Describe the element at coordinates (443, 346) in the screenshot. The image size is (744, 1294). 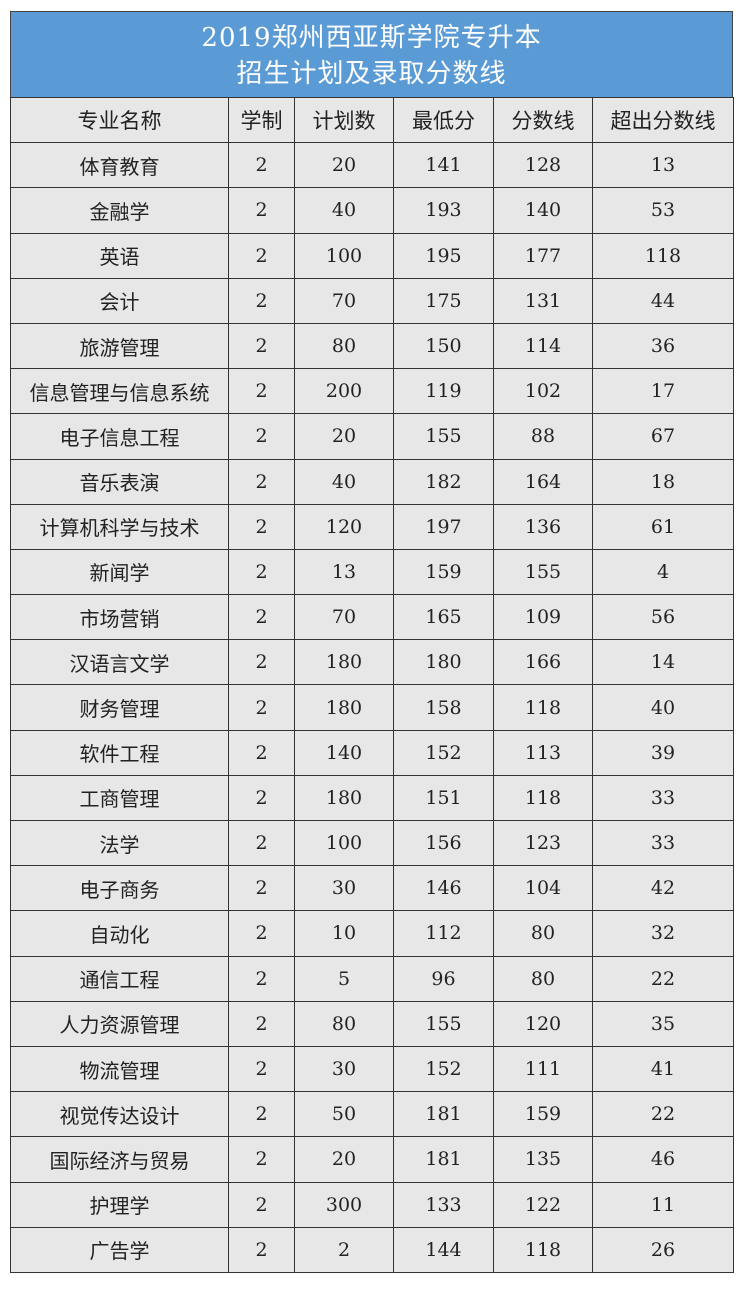
I see `cell-min-score: 150` at that location.